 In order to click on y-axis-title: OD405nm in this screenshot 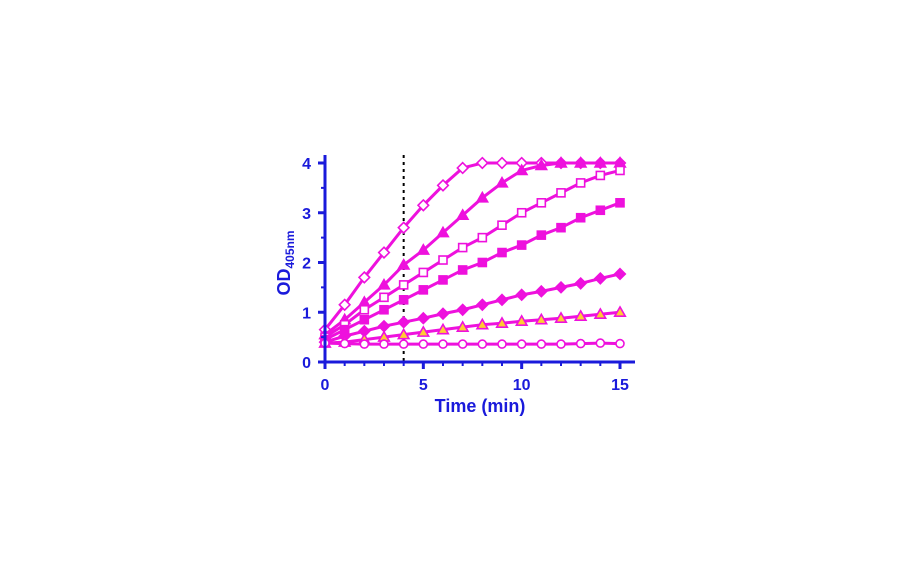, I will do `click(285, 262)`.